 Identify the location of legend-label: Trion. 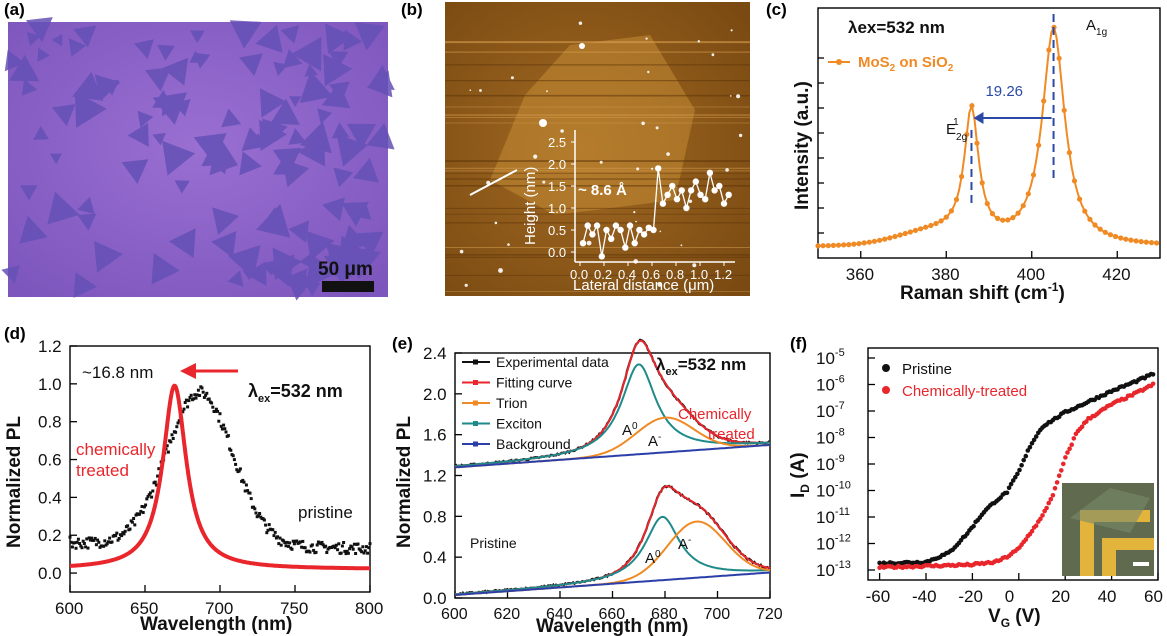
(511, 403).